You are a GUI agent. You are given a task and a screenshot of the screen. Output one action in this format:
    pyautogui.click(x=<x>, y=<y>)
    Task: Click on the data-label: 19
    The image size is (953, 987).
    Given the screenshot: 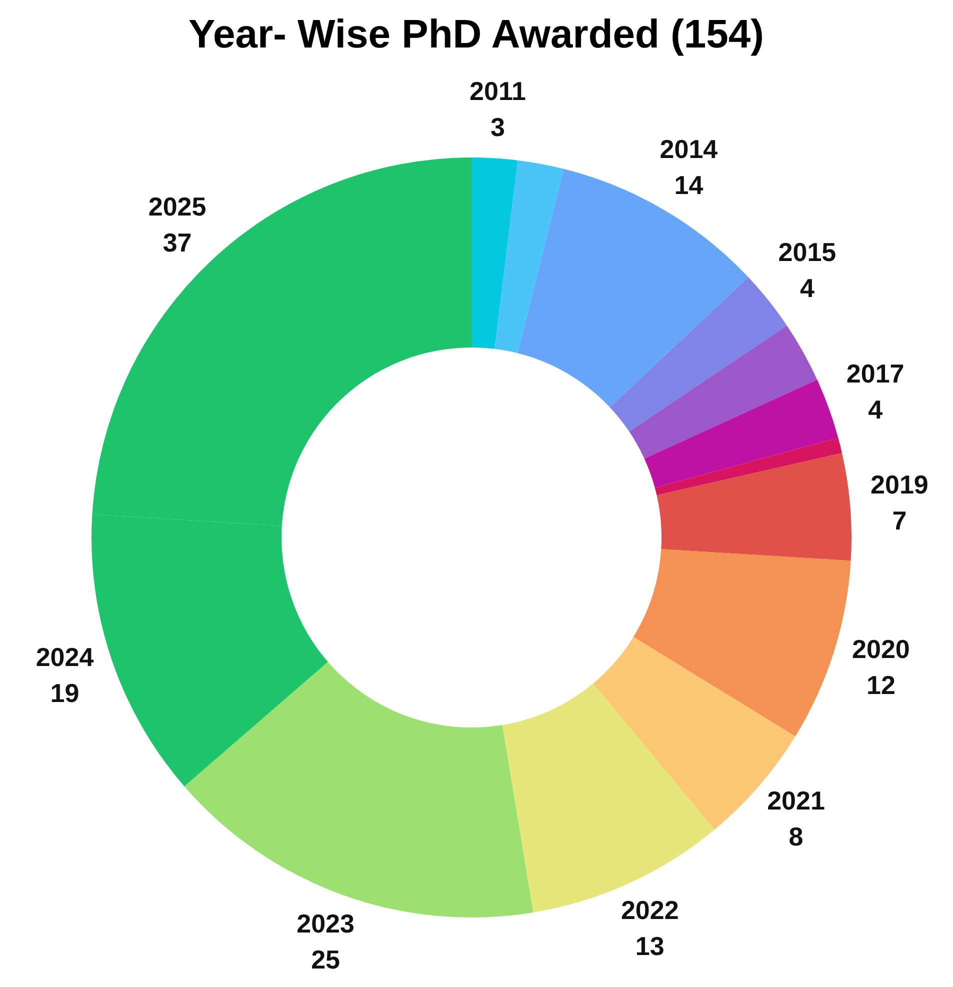 What is the action you would take?
    pyautogui.click(x=65, y=693)
    